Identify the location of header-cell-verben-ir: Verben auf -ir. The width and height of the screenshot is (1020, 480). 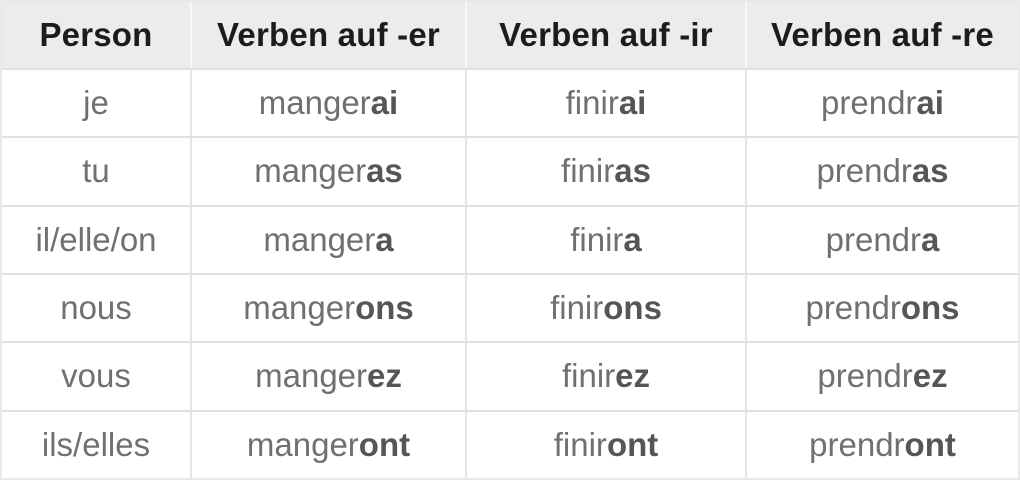
(605, 35).